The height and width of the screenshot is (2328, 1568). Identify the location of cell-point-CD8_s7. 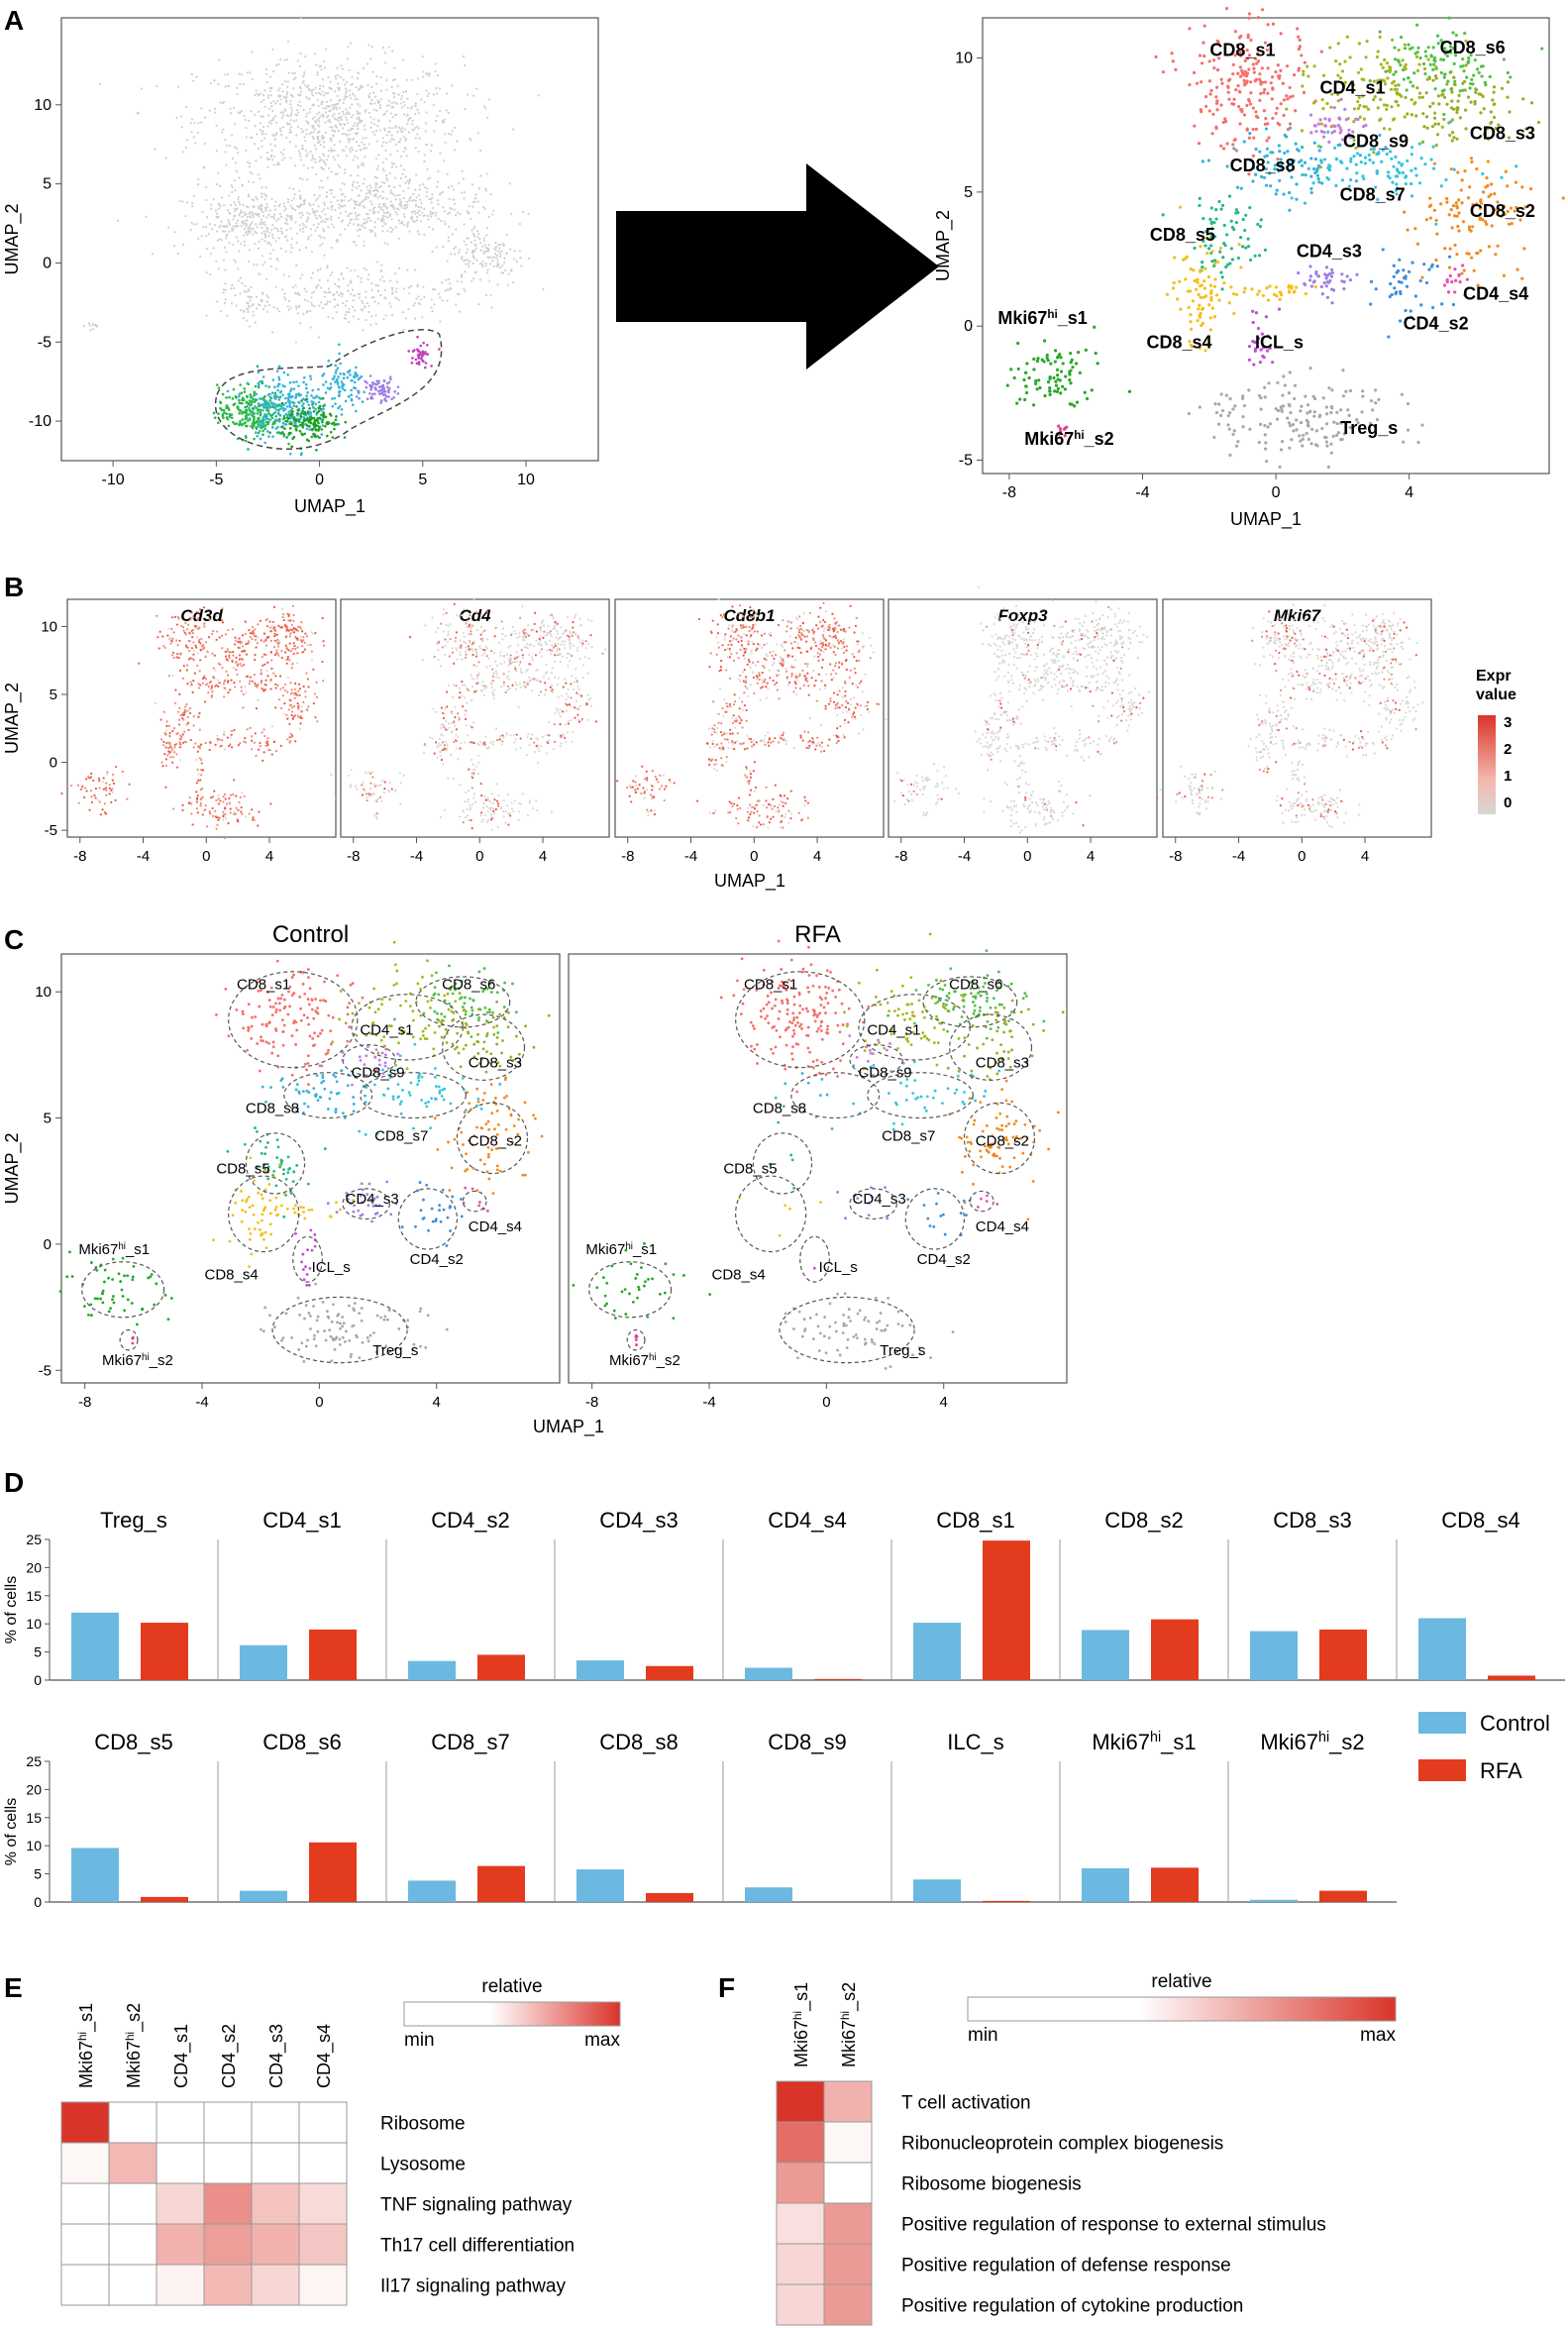
(1313, 183).